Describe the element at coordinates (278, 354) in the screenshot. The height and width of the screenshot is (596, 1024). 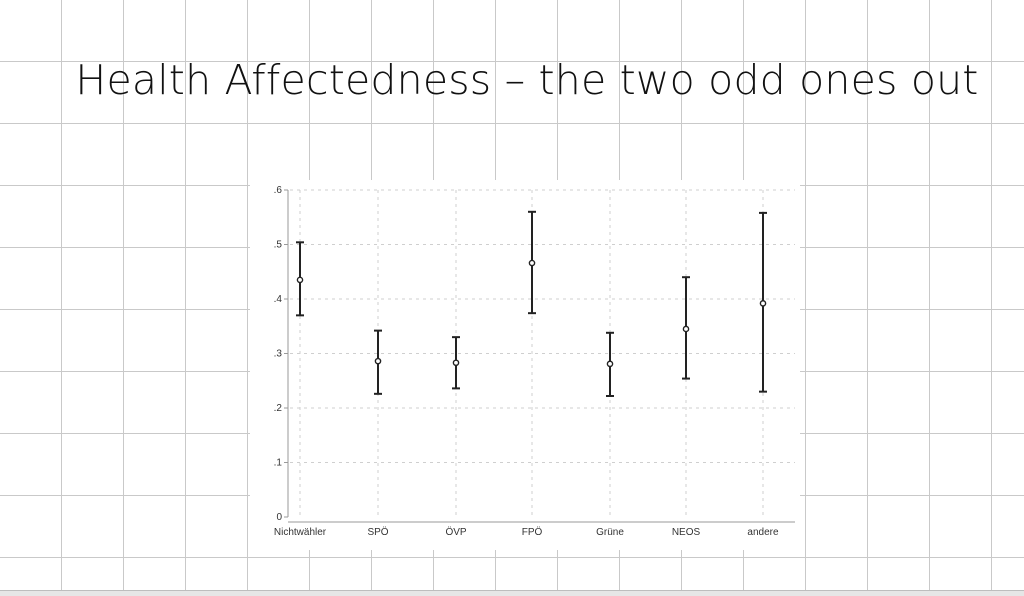
I see `y-tick-label: .3` at that location.